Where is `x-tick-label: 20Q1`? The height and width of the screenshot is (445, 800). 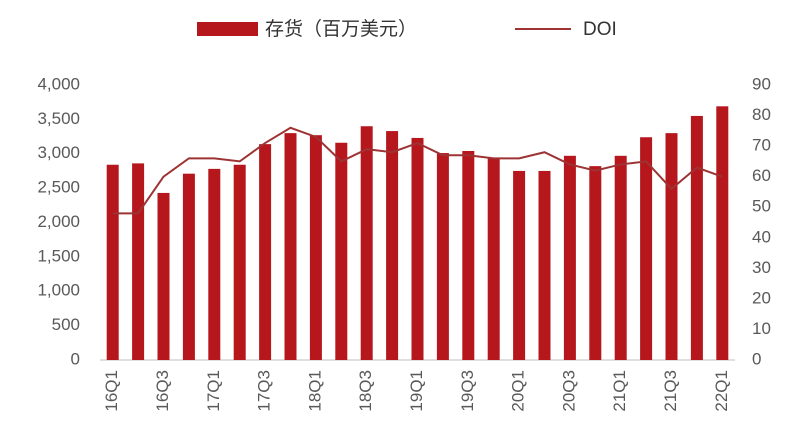 x-tick-label: 20Q1 is located at coordinates (518, 391).